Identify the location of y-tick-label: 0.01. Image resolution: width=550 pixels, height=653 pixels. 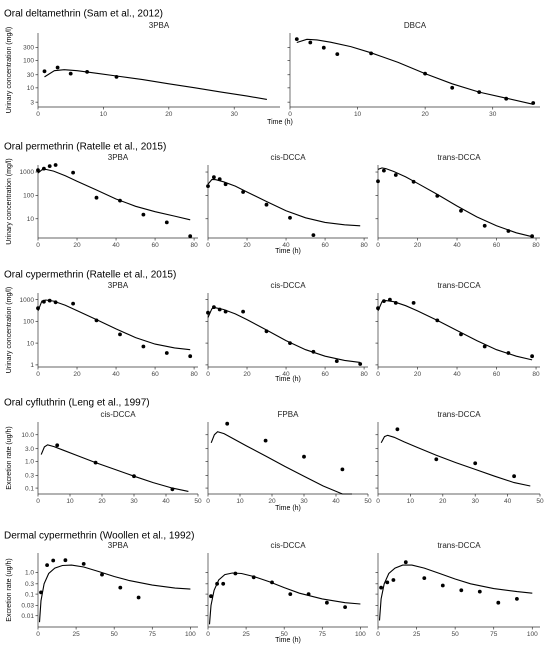
(27, 616).